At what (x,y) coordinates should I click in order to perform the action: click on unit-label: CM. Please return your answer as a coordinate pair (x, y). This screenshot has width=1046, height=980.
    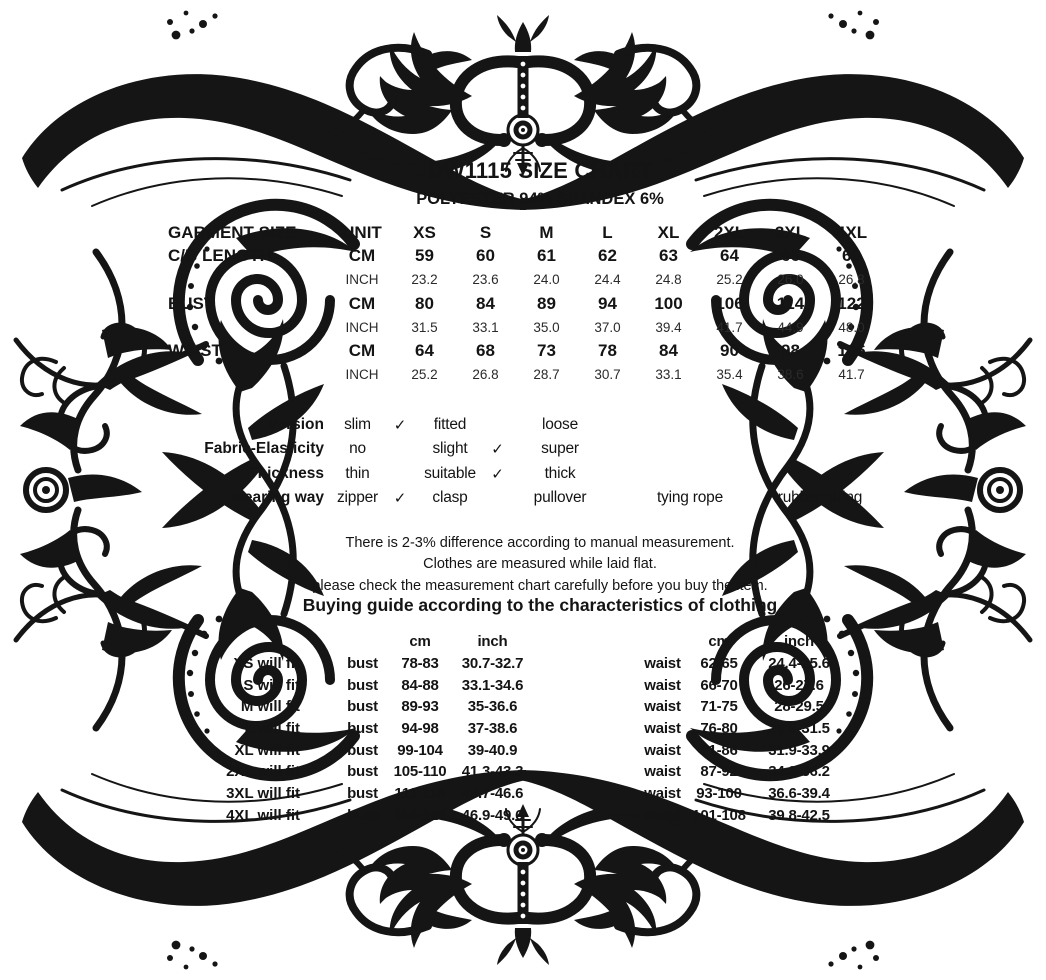
    Looking at the image, I should click on (362, 256).